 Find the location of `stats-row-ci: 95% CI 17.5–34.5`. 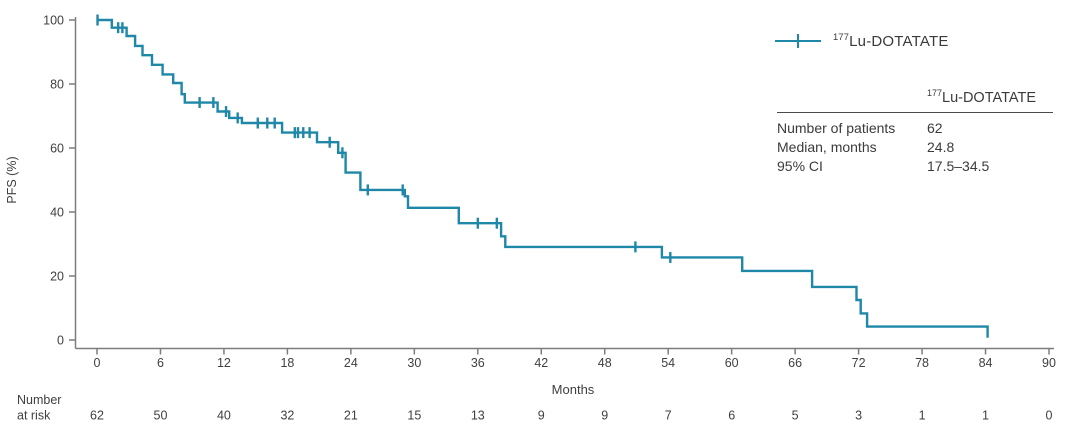

stats-row-ci: 95% CI 17.5–34.5 is located at coordinates (915, 166).